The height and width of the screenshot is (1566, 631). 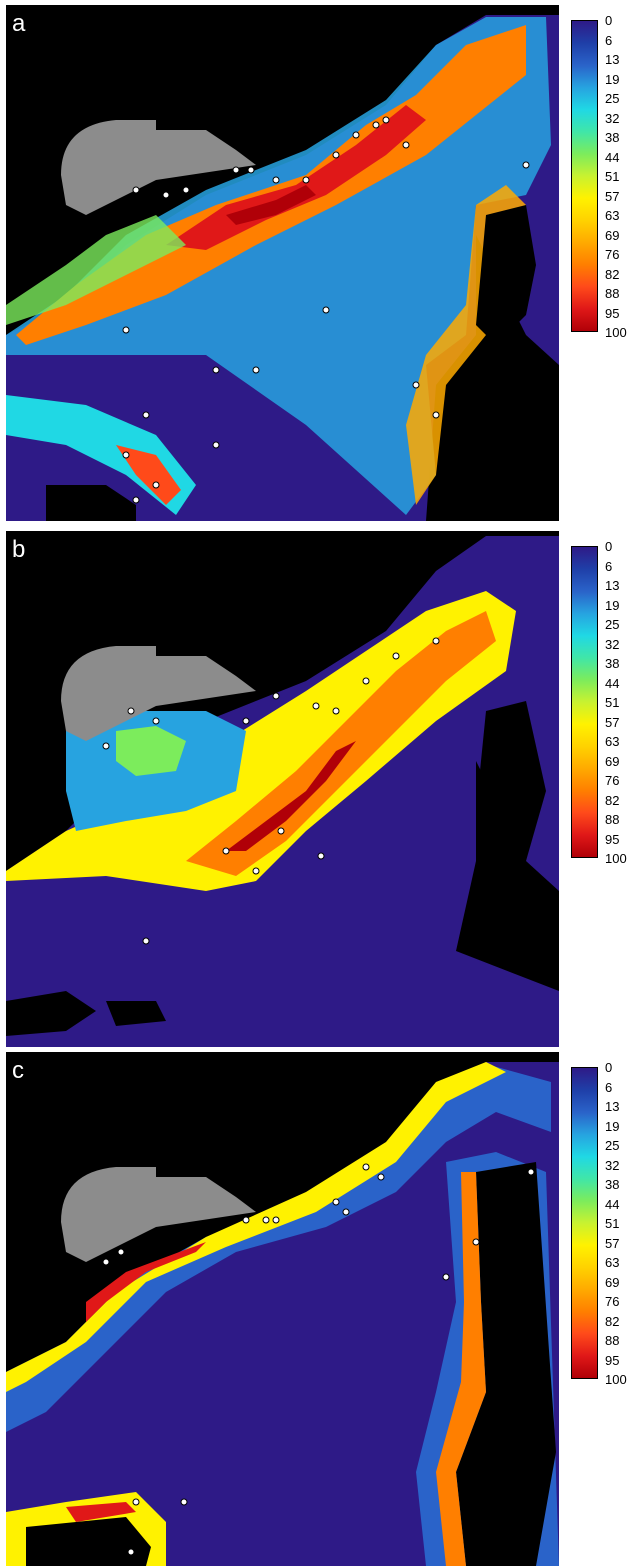 I want to click on hot-peak-a, so click(x=271, y=205).